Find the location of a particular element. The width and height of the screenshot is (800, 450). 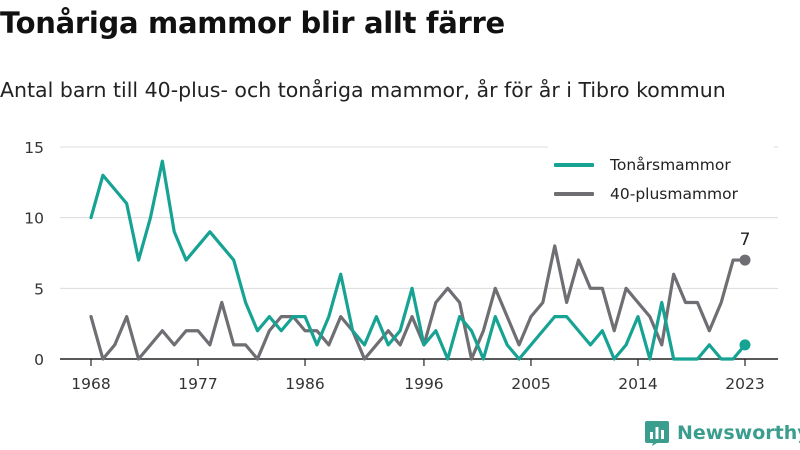

x-tick-label: 2005 is located at coordinates (530, 384).